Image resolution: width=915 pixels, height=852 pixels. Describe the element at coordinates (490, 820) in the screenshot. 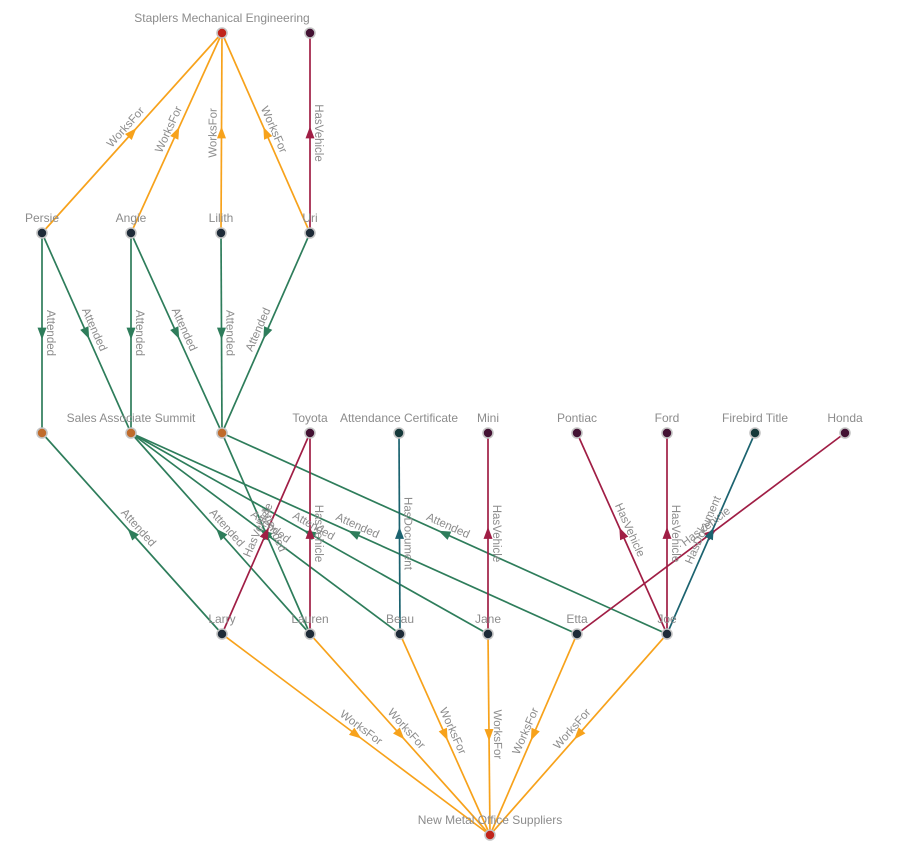

I see `node-label-new-metal: New Metal Office Suppliers` at that location.